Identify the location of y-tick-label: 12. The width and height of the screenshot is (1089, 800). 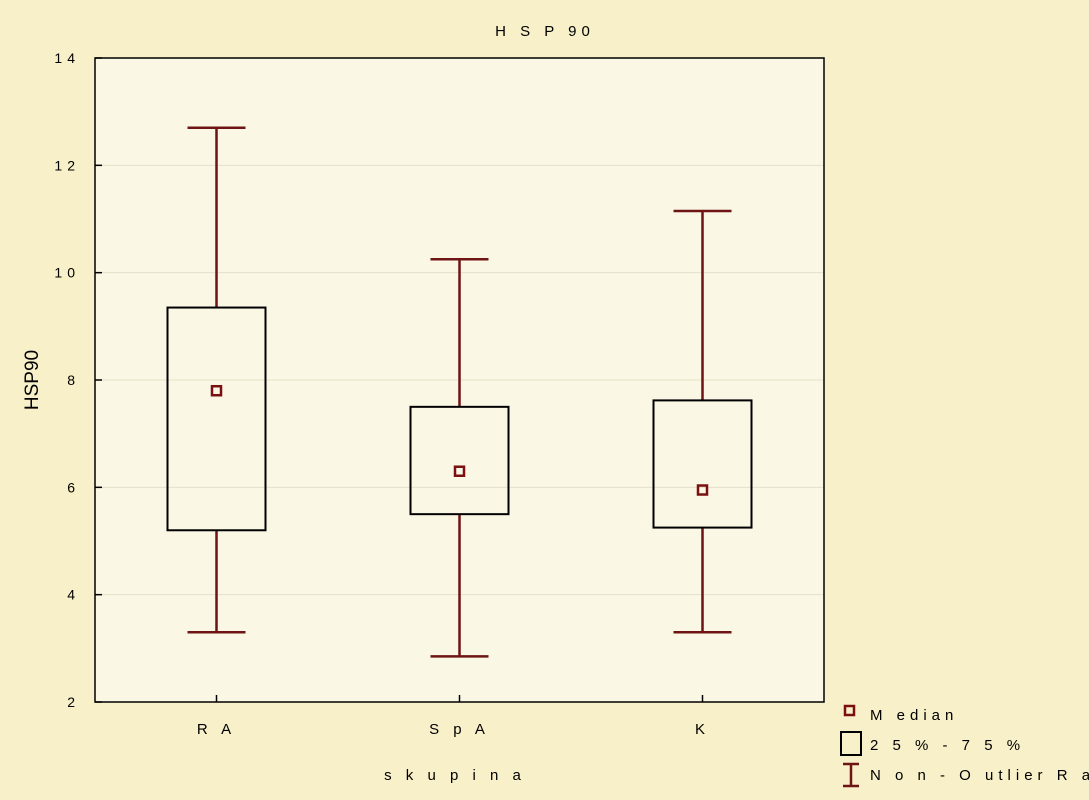
(67, 165).